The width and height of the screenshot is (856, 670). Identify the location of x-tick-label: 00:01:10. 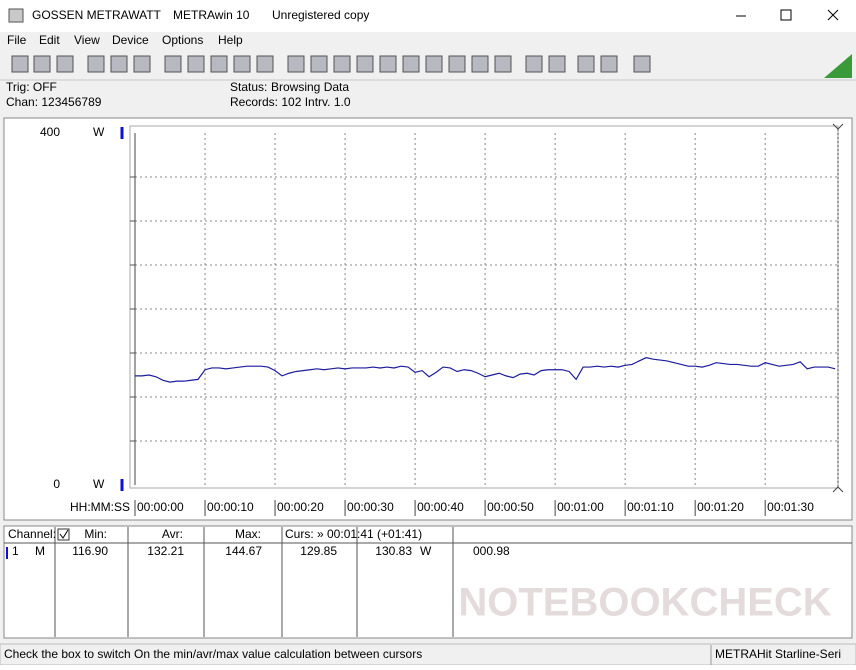
(650, 507).